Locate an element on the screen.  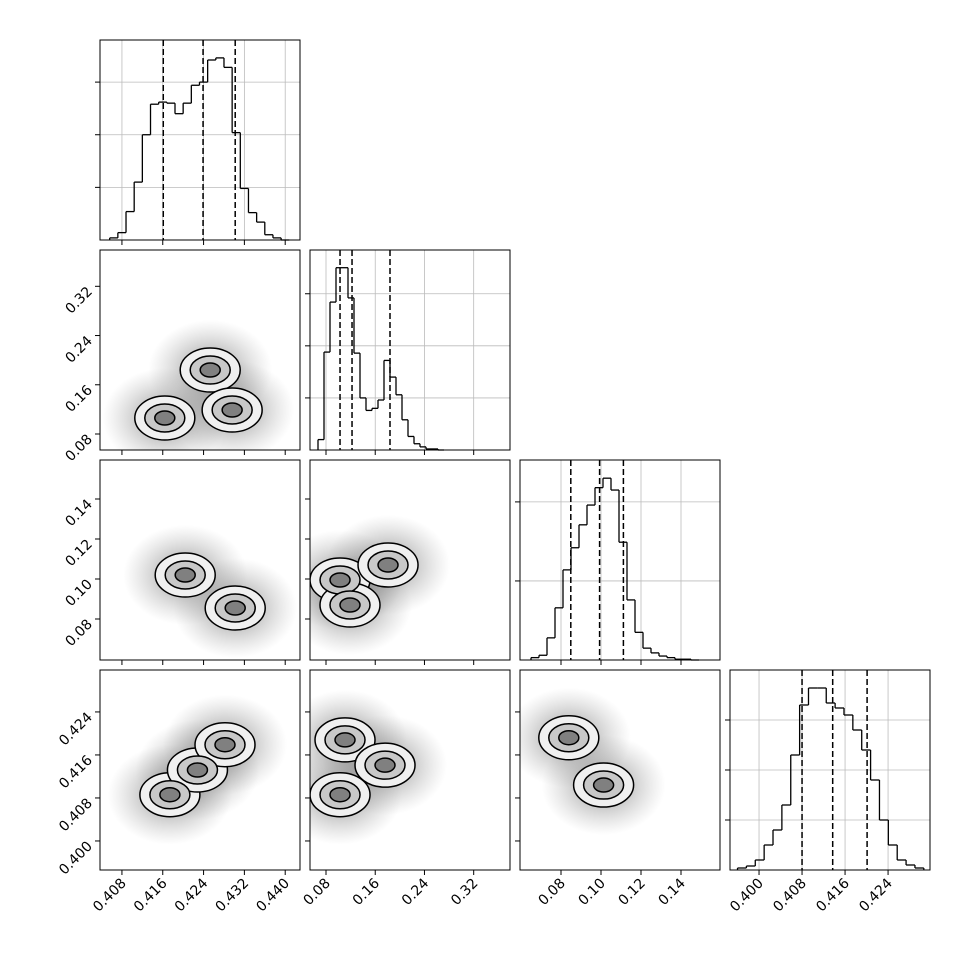
y-tick-label: 0.424 is located at coordinates (76, 729).